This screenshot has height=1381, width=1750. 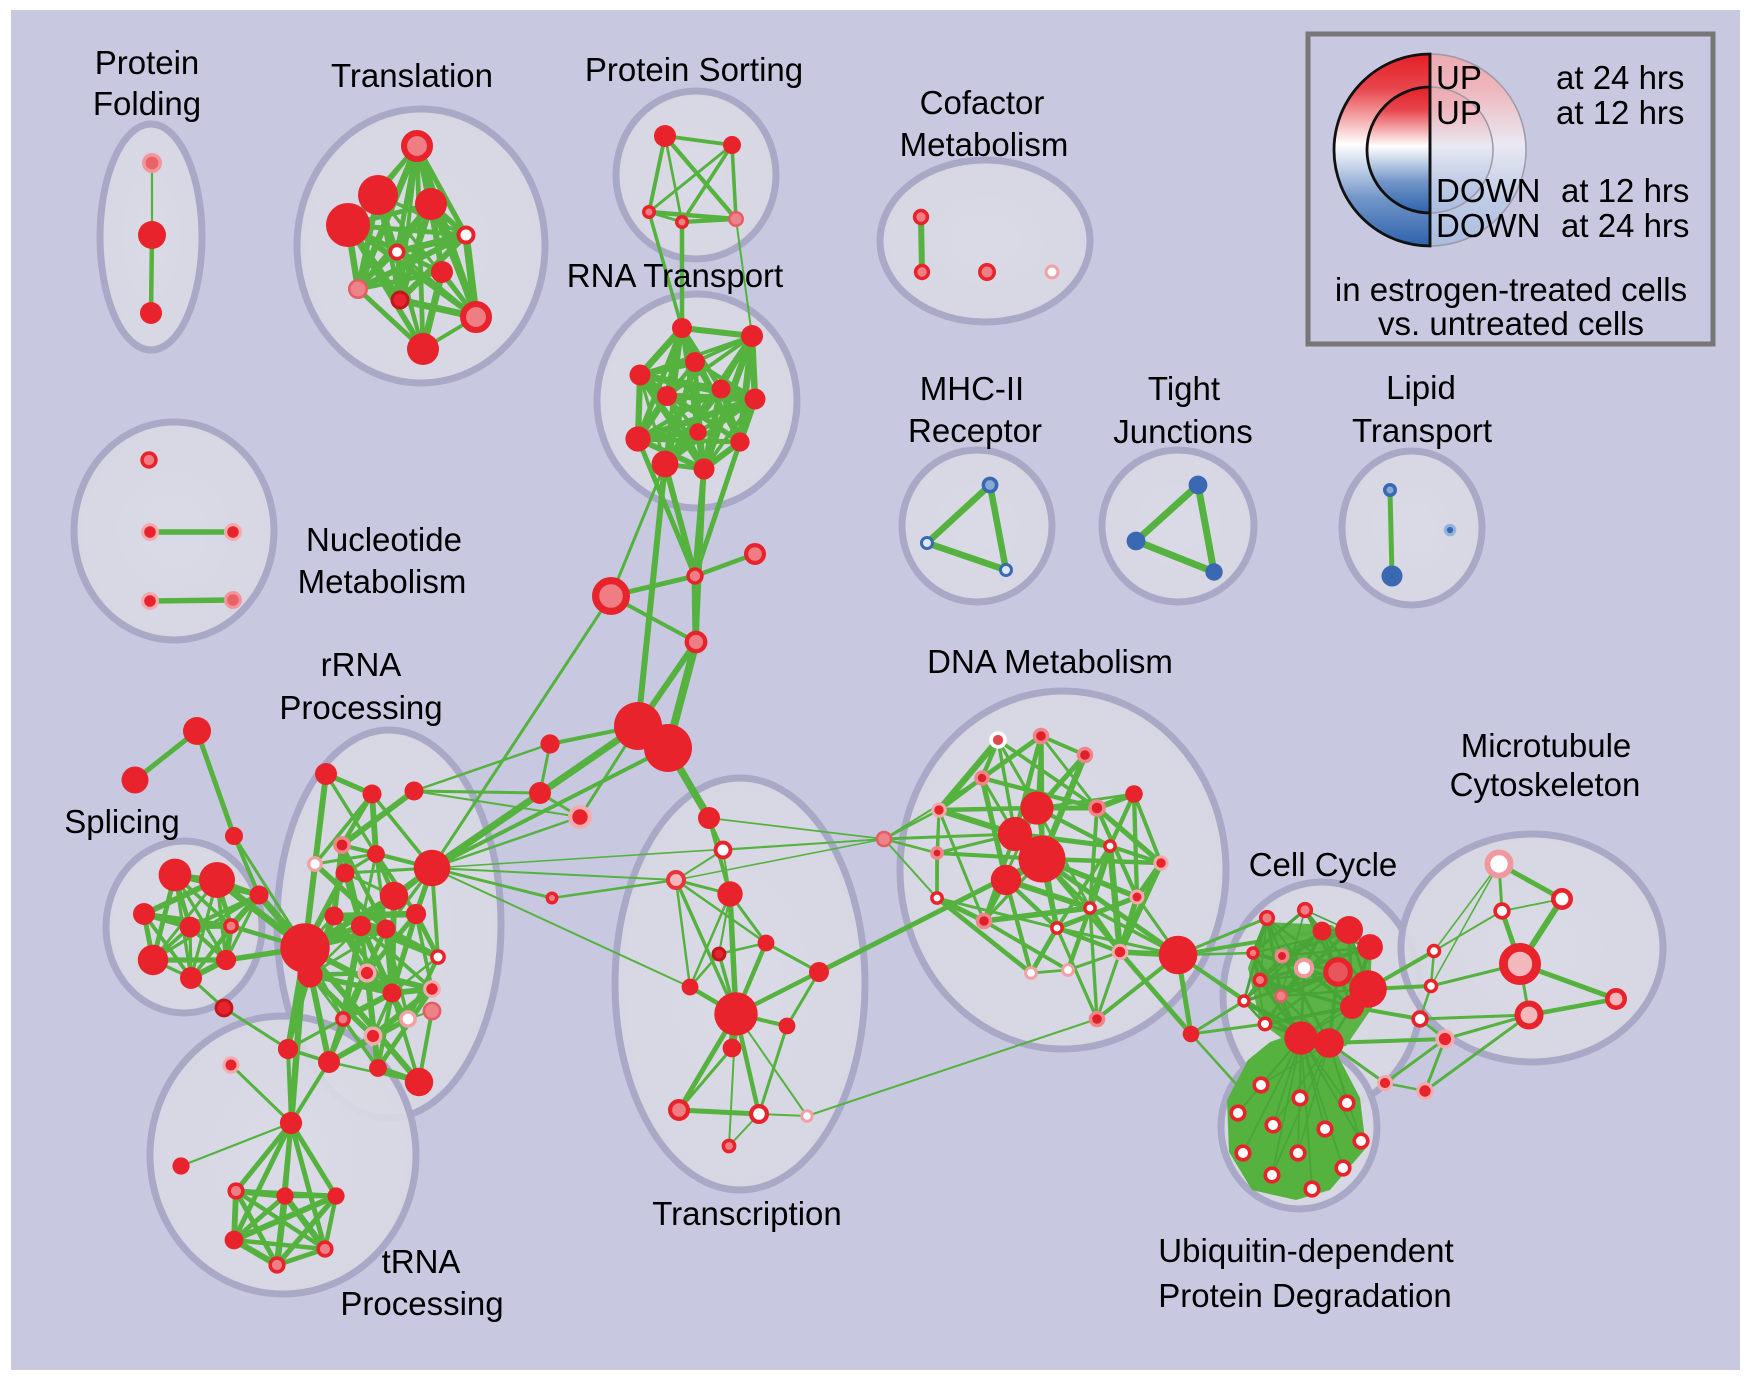 I want to click on svg-text: Translation, so click(x=412, y=75).